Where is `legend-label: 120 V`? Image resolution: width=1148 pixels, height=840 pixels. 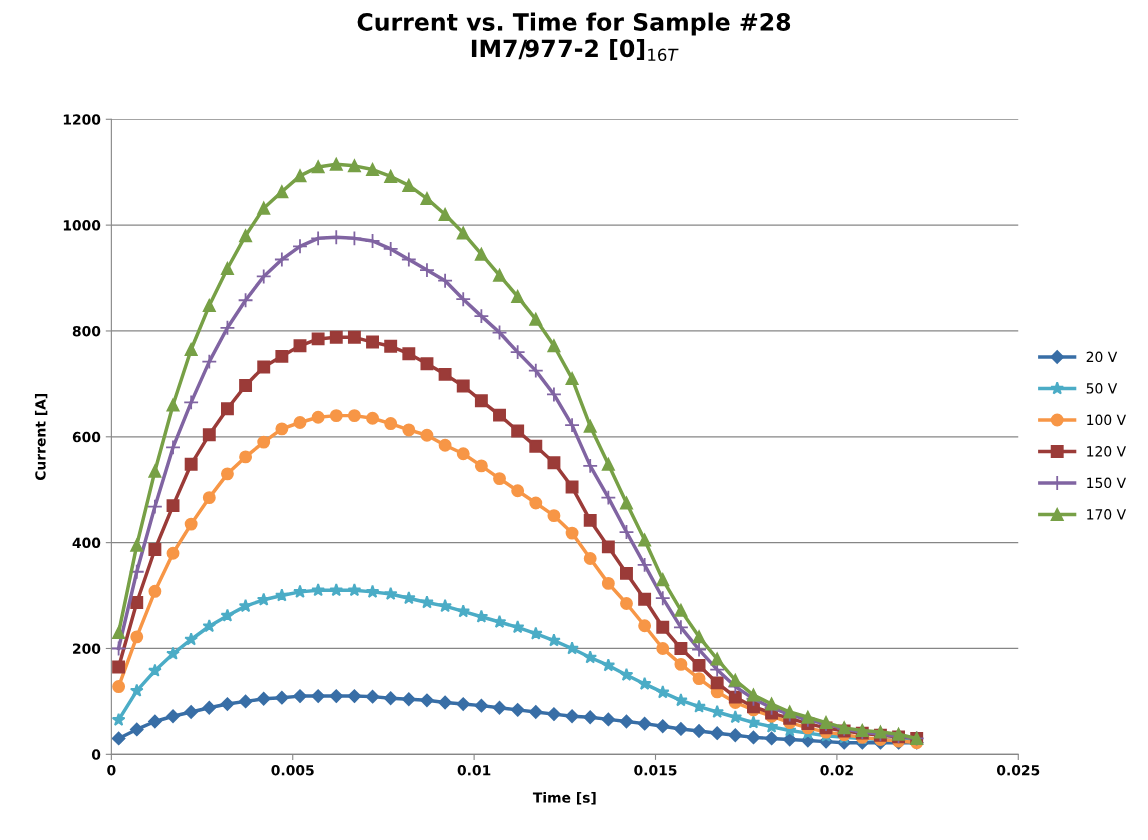 legend-label: 120 V is located at coordinates (1106, 451).